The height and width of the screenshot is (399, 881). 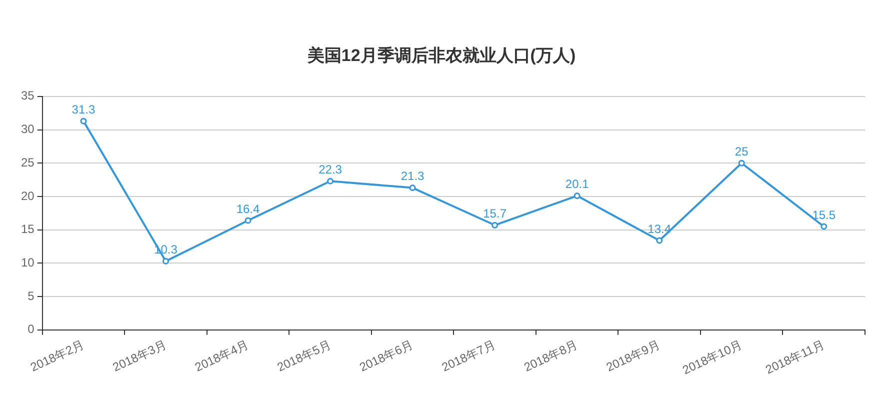 What do you see at coordinates (27, 95) in the screenshot?
I see `y-tick-label: 35` at bounding box center [27, 95].